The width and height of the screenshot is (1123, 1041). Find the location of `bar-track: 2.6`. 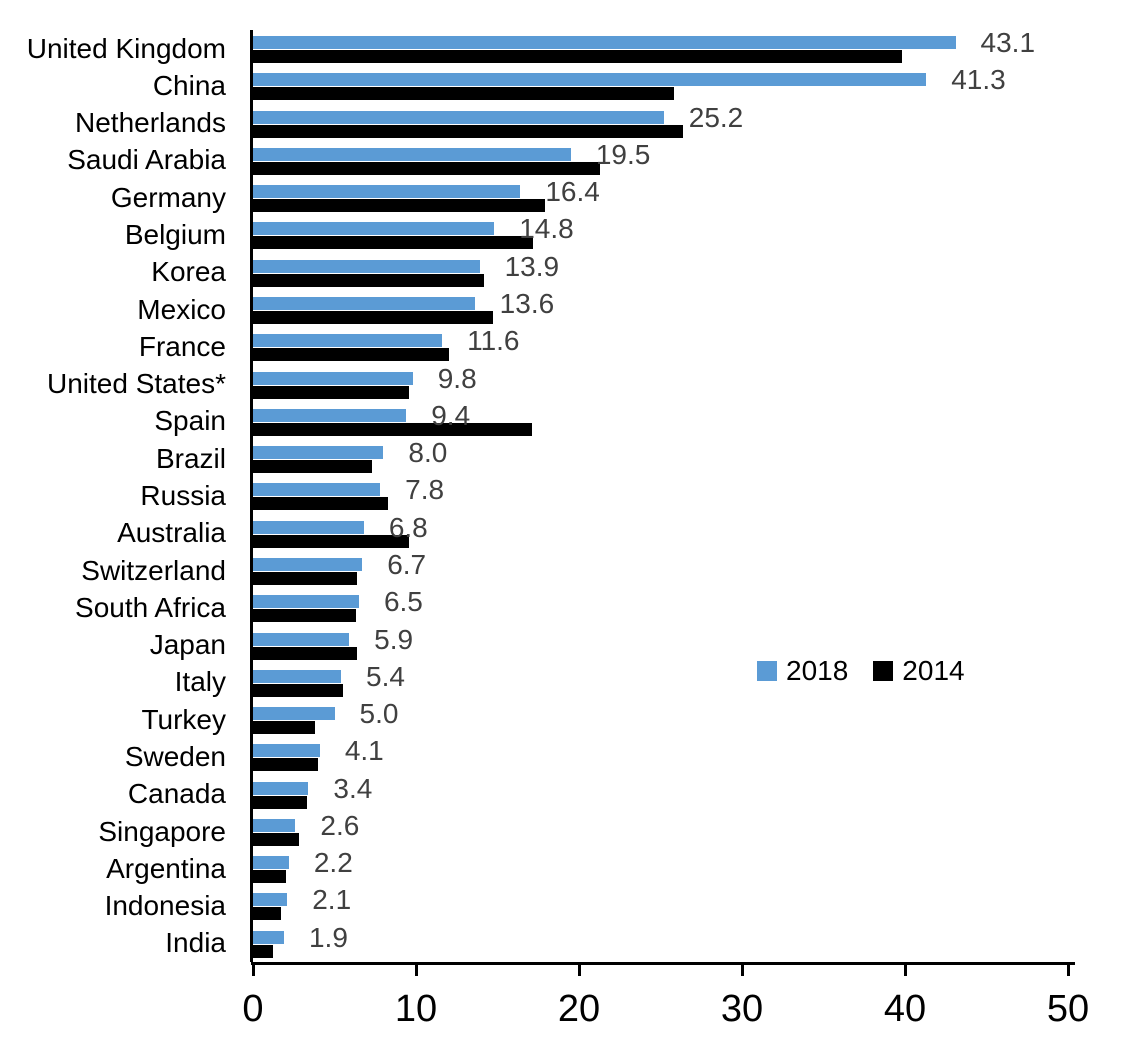

bar-track: 2.6 is located at coordinates (659, 830).